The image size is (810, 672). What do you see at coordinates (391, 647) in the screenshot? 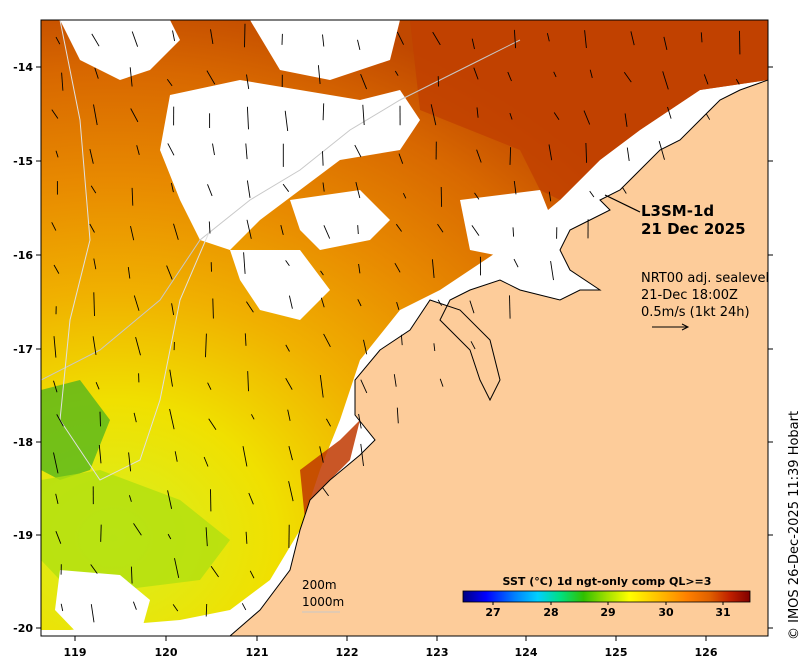
I see `x-axis: 119 120 121 122 123 124 125 126` at bounding box center [391, 647].